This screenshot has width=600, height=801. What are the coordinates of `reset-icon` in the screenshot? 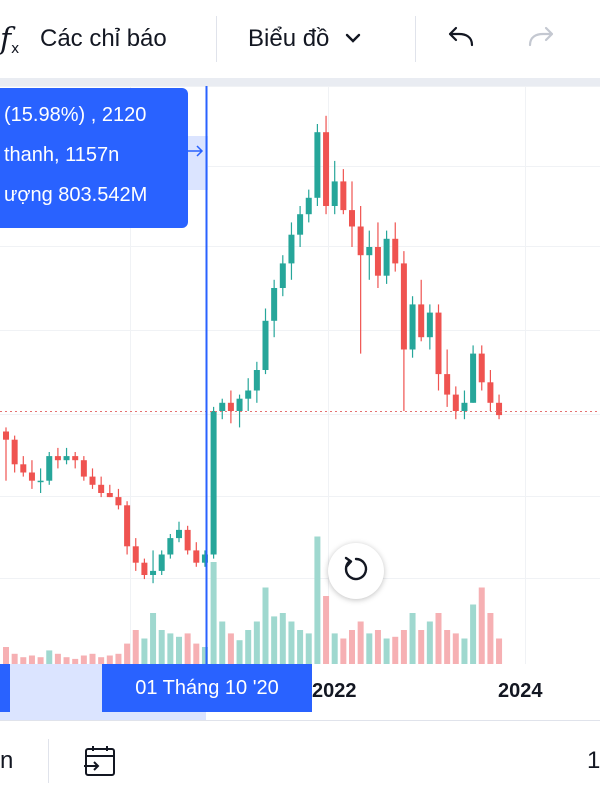 It's located at (356, 571).